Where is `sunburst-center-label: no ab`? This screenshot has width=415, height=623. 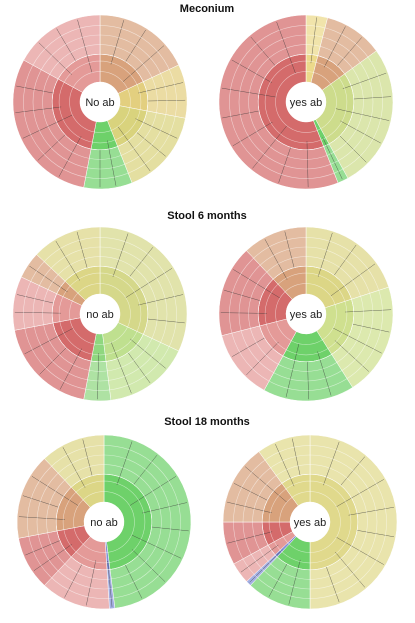
sunburst-center-label: no ab is located at coordinates (100, 315).